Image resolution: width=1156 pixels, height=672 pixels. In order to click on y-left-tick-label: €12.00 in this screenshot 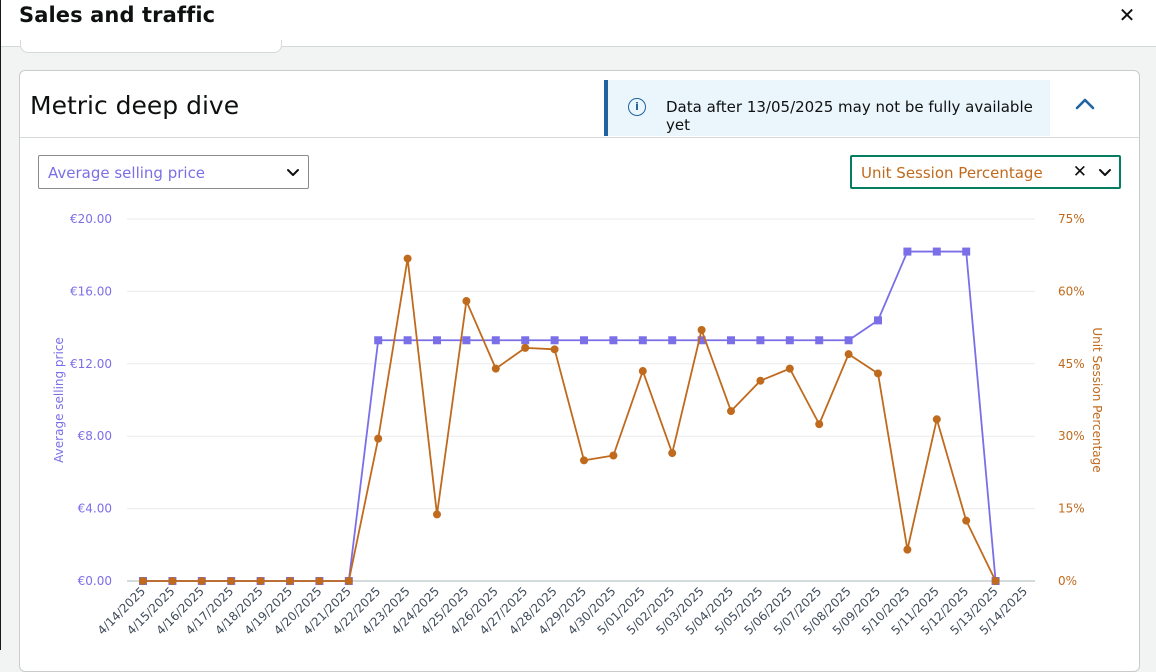, I will do `click(91, 364)`.